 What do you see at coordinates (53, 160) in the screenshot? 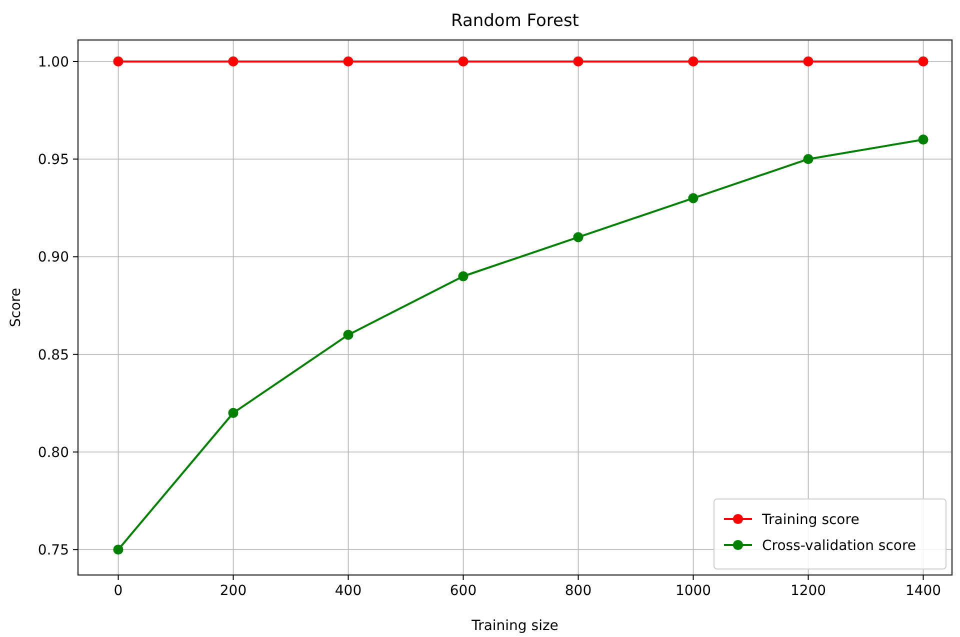
I see `y-tick-label: 0.95` at bounding box center [53, 160].